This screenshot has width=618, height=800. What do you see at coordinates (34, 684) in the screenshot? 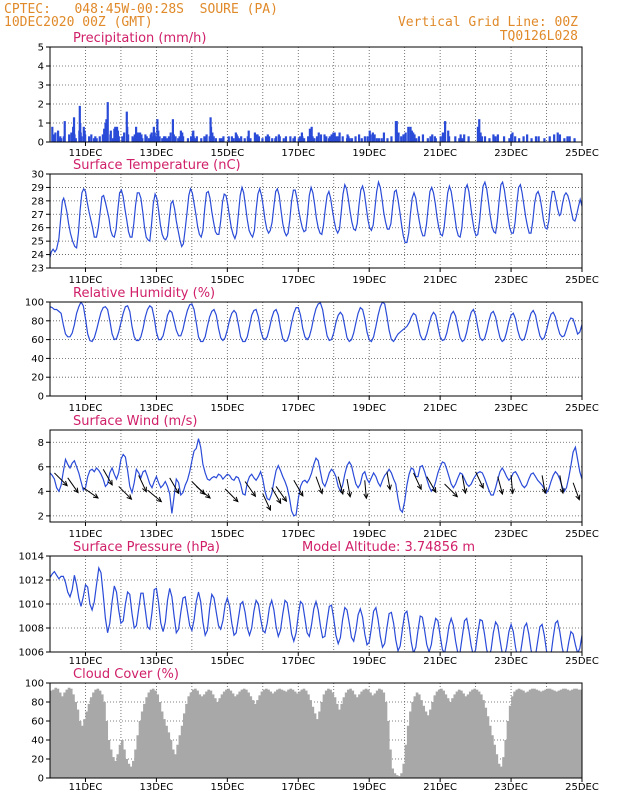
I see `ytick-label: 100` at bounding box center [34, 684].